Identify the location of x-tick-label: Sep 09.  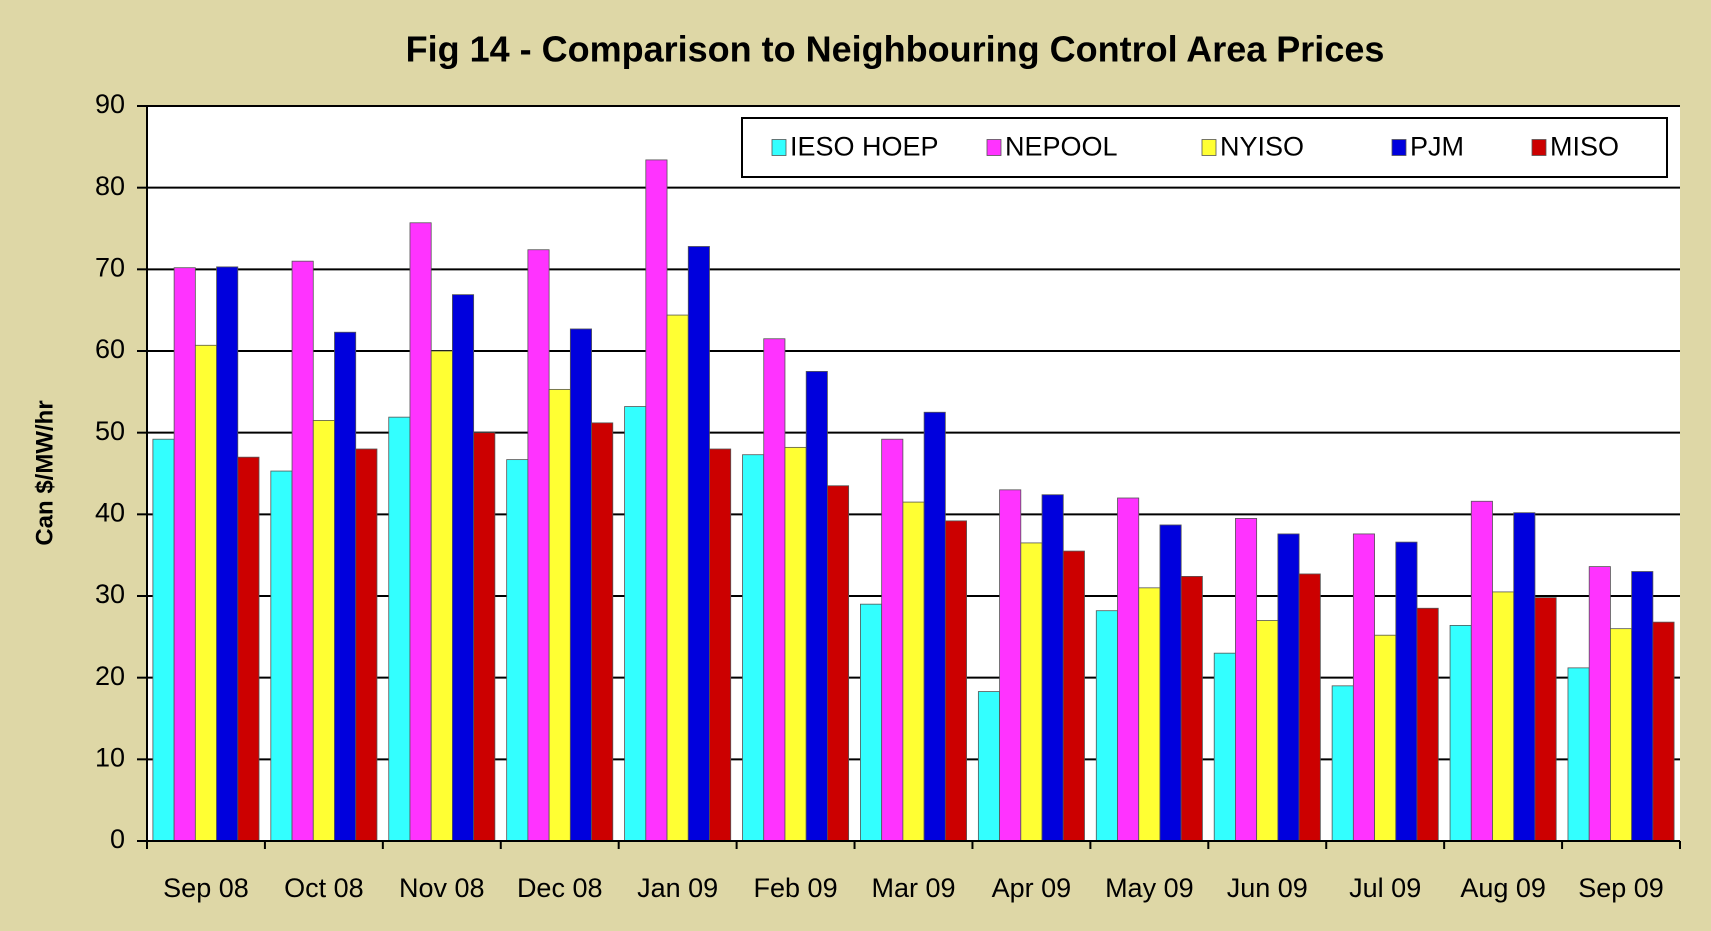
(1621, 888).